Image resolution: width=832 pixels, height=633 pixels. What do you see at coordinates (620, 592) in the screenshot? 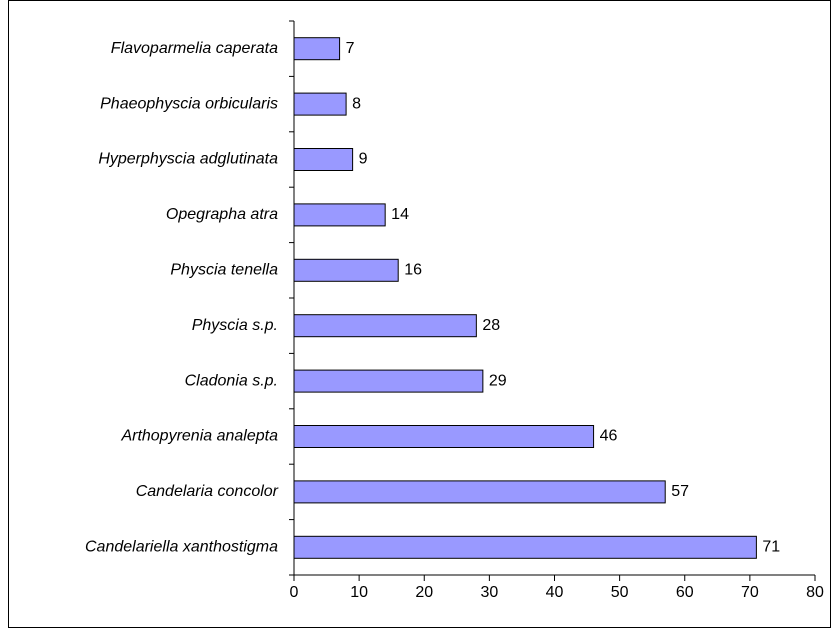
I see `x-tick-label: 50` at bounding box center [620, 592].